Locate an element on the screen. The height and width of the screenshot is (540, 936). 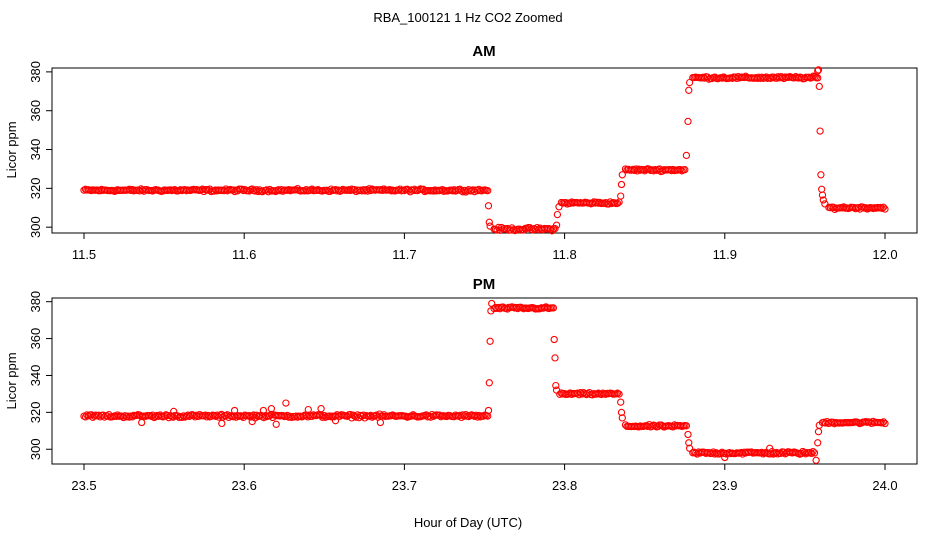
pm-y-tick-label: 300 is located at coordinates (35, 449).